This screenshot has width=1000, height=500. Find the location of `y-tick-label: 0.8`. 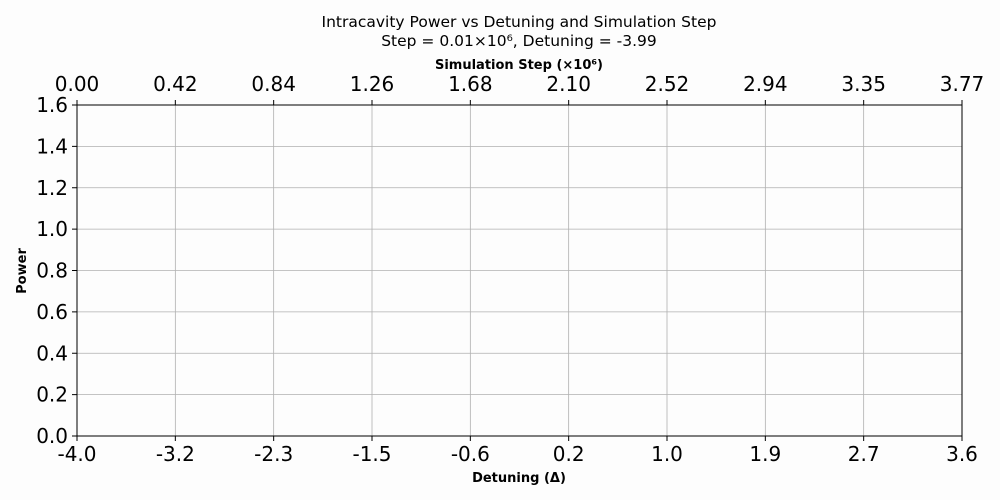

y-tick-label: 0.8 is located at coordinates (52, 271).